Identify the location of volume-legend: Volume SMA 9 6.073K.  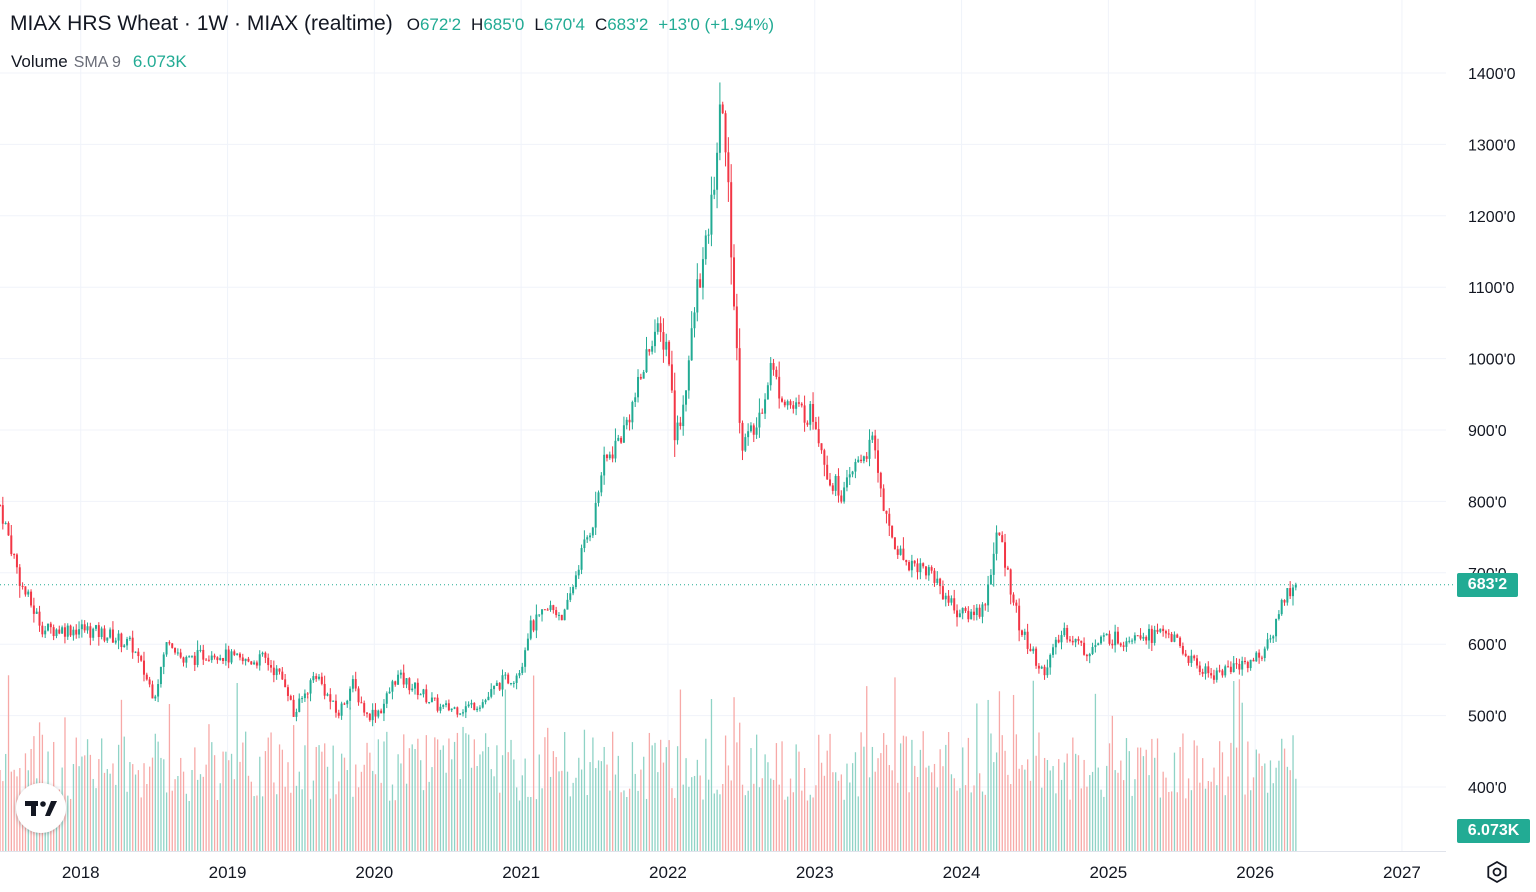
(99, 62).